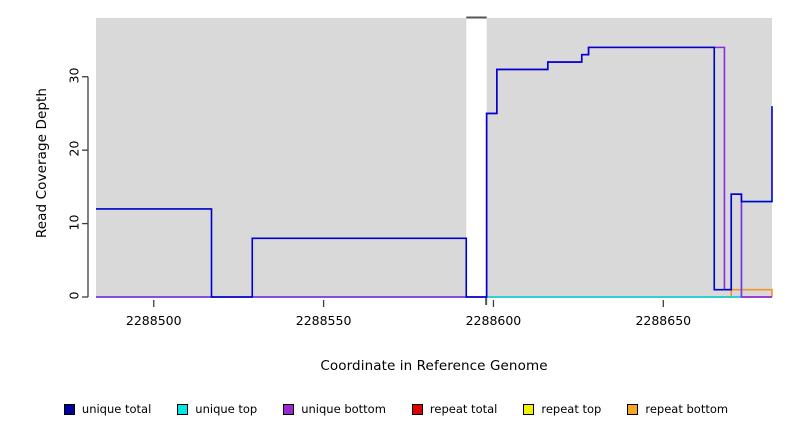  I want to click on legend-label: repeat total, so click(463, 409).